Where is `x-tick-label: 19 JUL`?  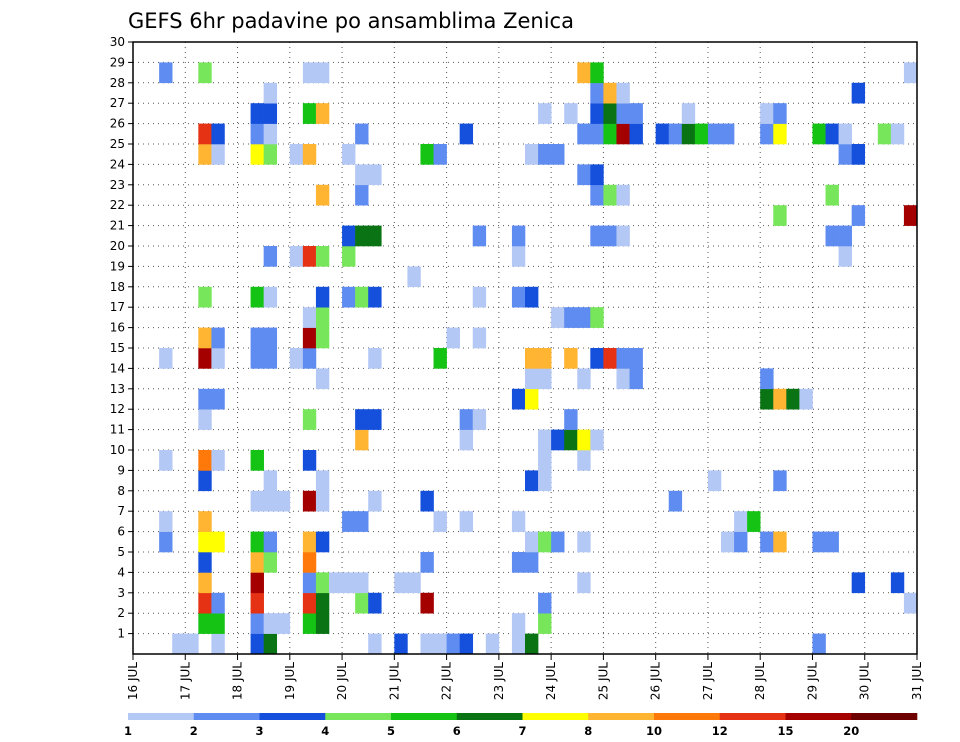 x-tick-label: 19 JUL is located at coordinates (290, 681).